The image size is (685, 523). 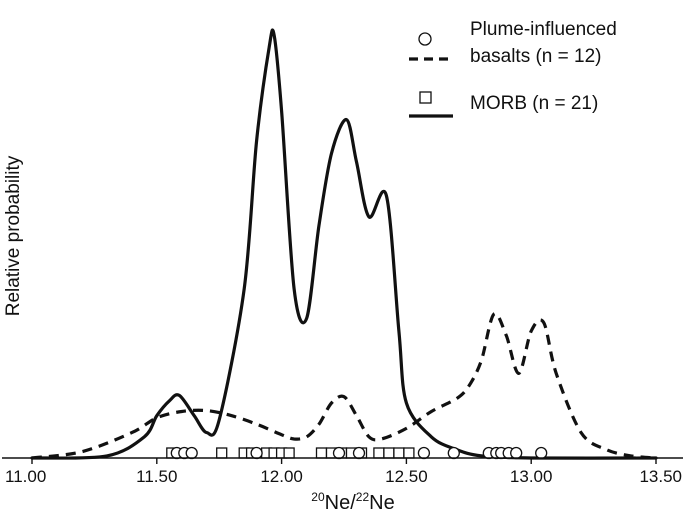 I want to click on x-axis-label: 20Ne/22Ne, so click(x=352, y=502).